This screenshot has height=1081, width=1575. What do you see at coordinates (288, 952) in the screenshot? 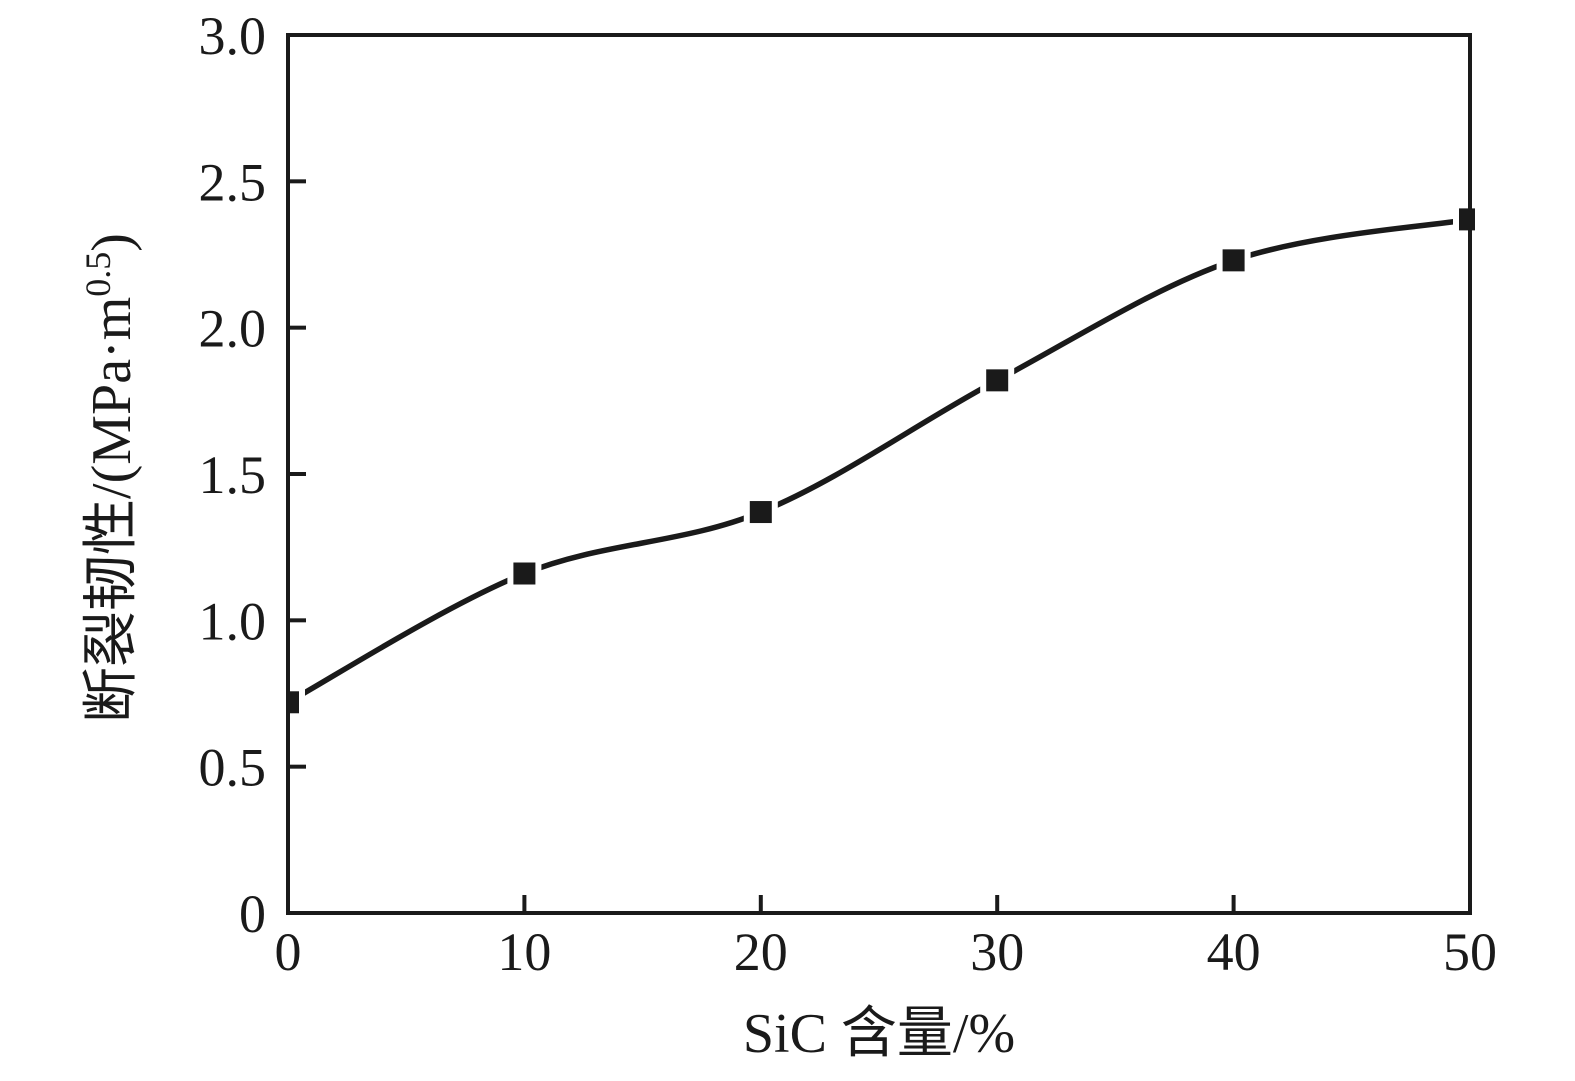
I see `x-tick-label-0: 0` at bounding box center [288, 952].